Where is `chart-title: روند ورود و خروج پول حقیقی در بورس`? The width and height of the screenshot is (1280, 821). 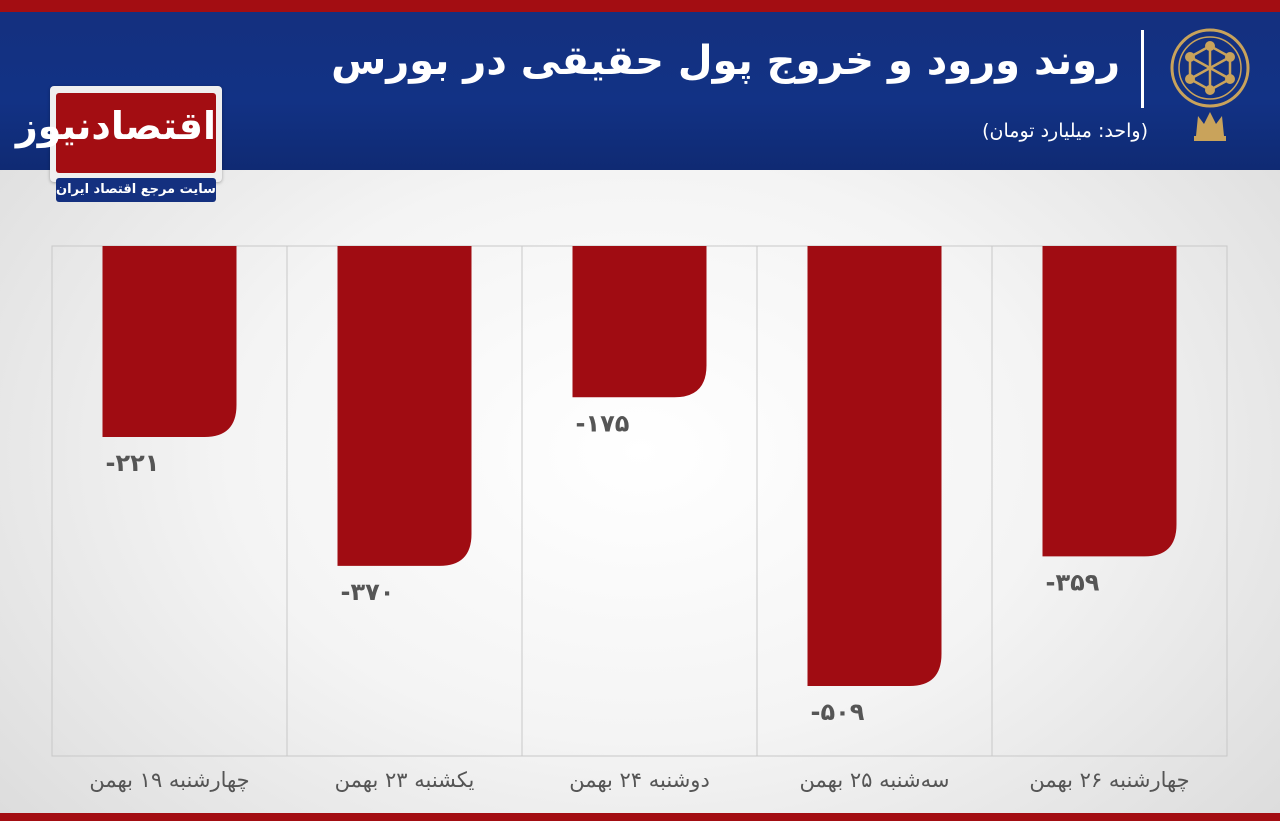
chart-title: روند ورود و خروج پول حقیقی در بورس is located at coordinates (725, 61).